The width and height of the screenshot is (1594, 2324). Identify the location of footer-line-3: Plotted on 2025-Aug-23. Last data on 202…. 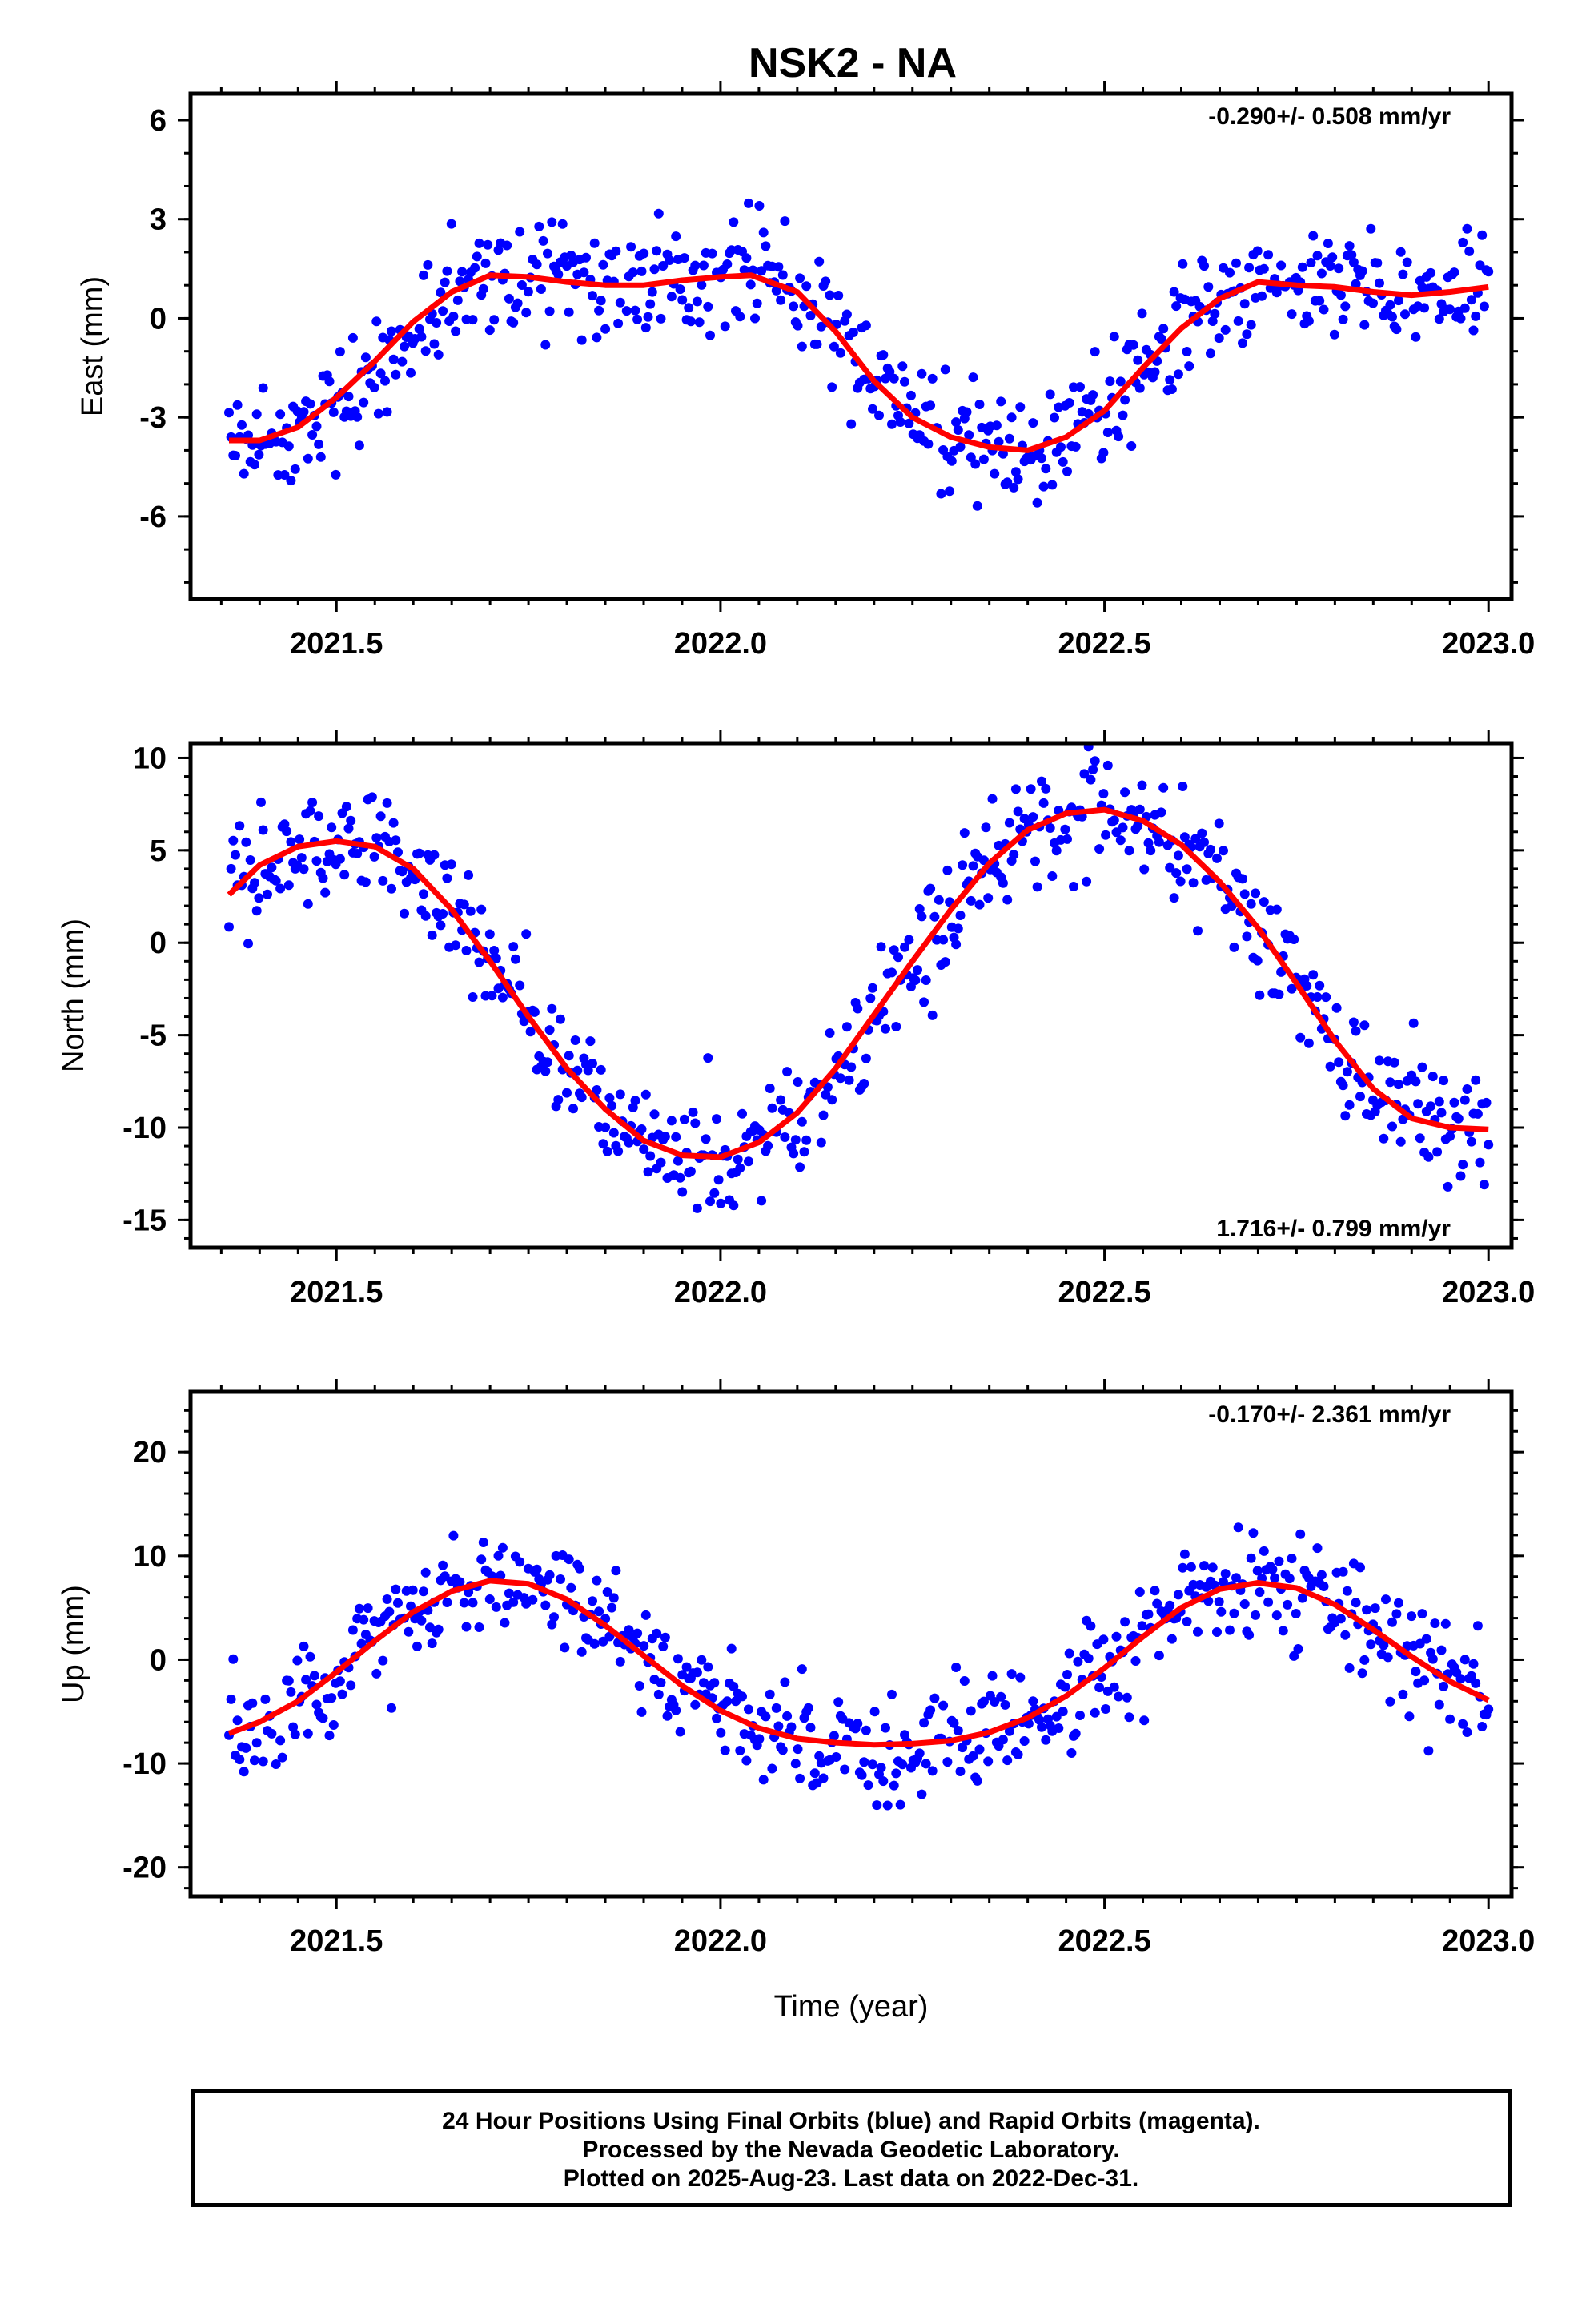
(851, 2178).